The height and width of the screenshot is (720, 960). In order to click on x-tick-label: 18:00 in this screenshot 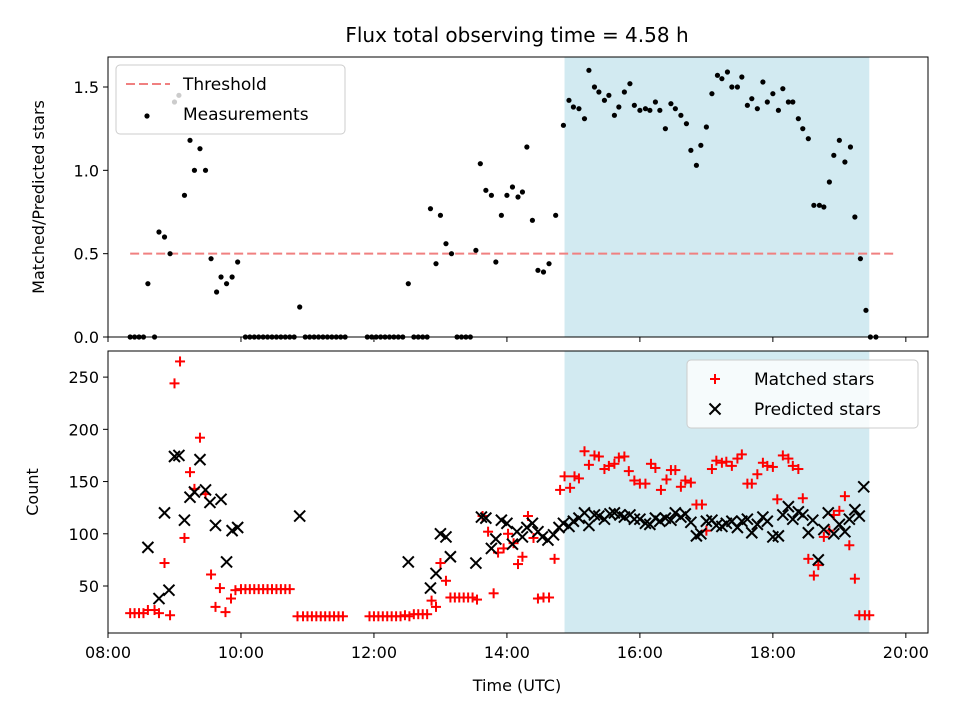, I will do `click(773, 652)`.